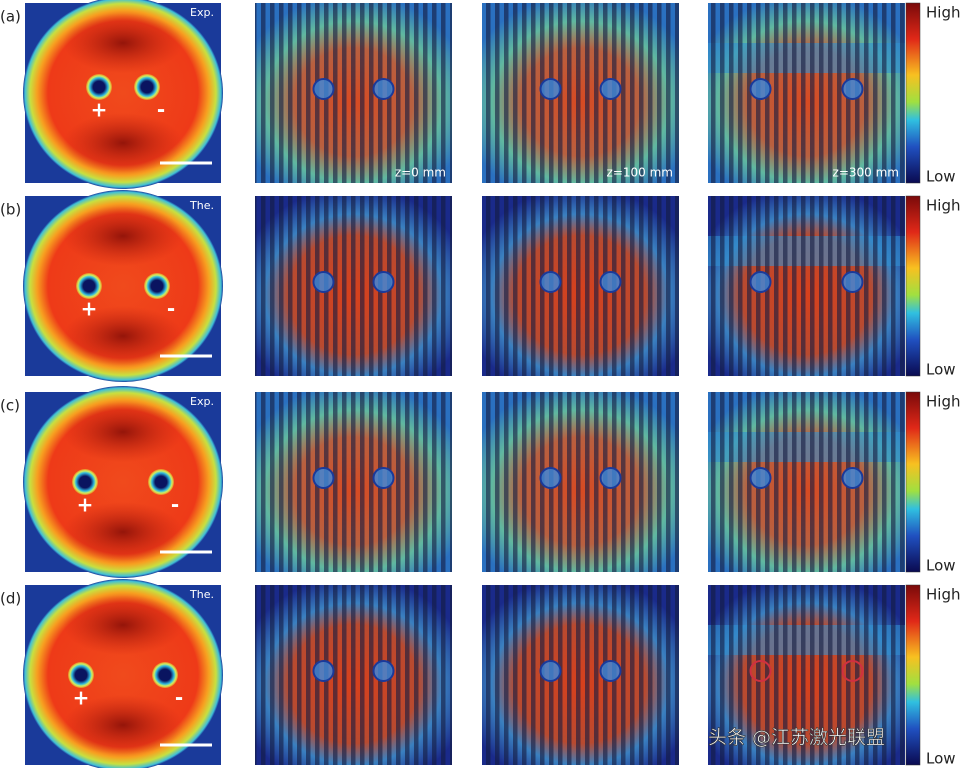  I want to click on z-label: z=300 mm, so click(866, 173).